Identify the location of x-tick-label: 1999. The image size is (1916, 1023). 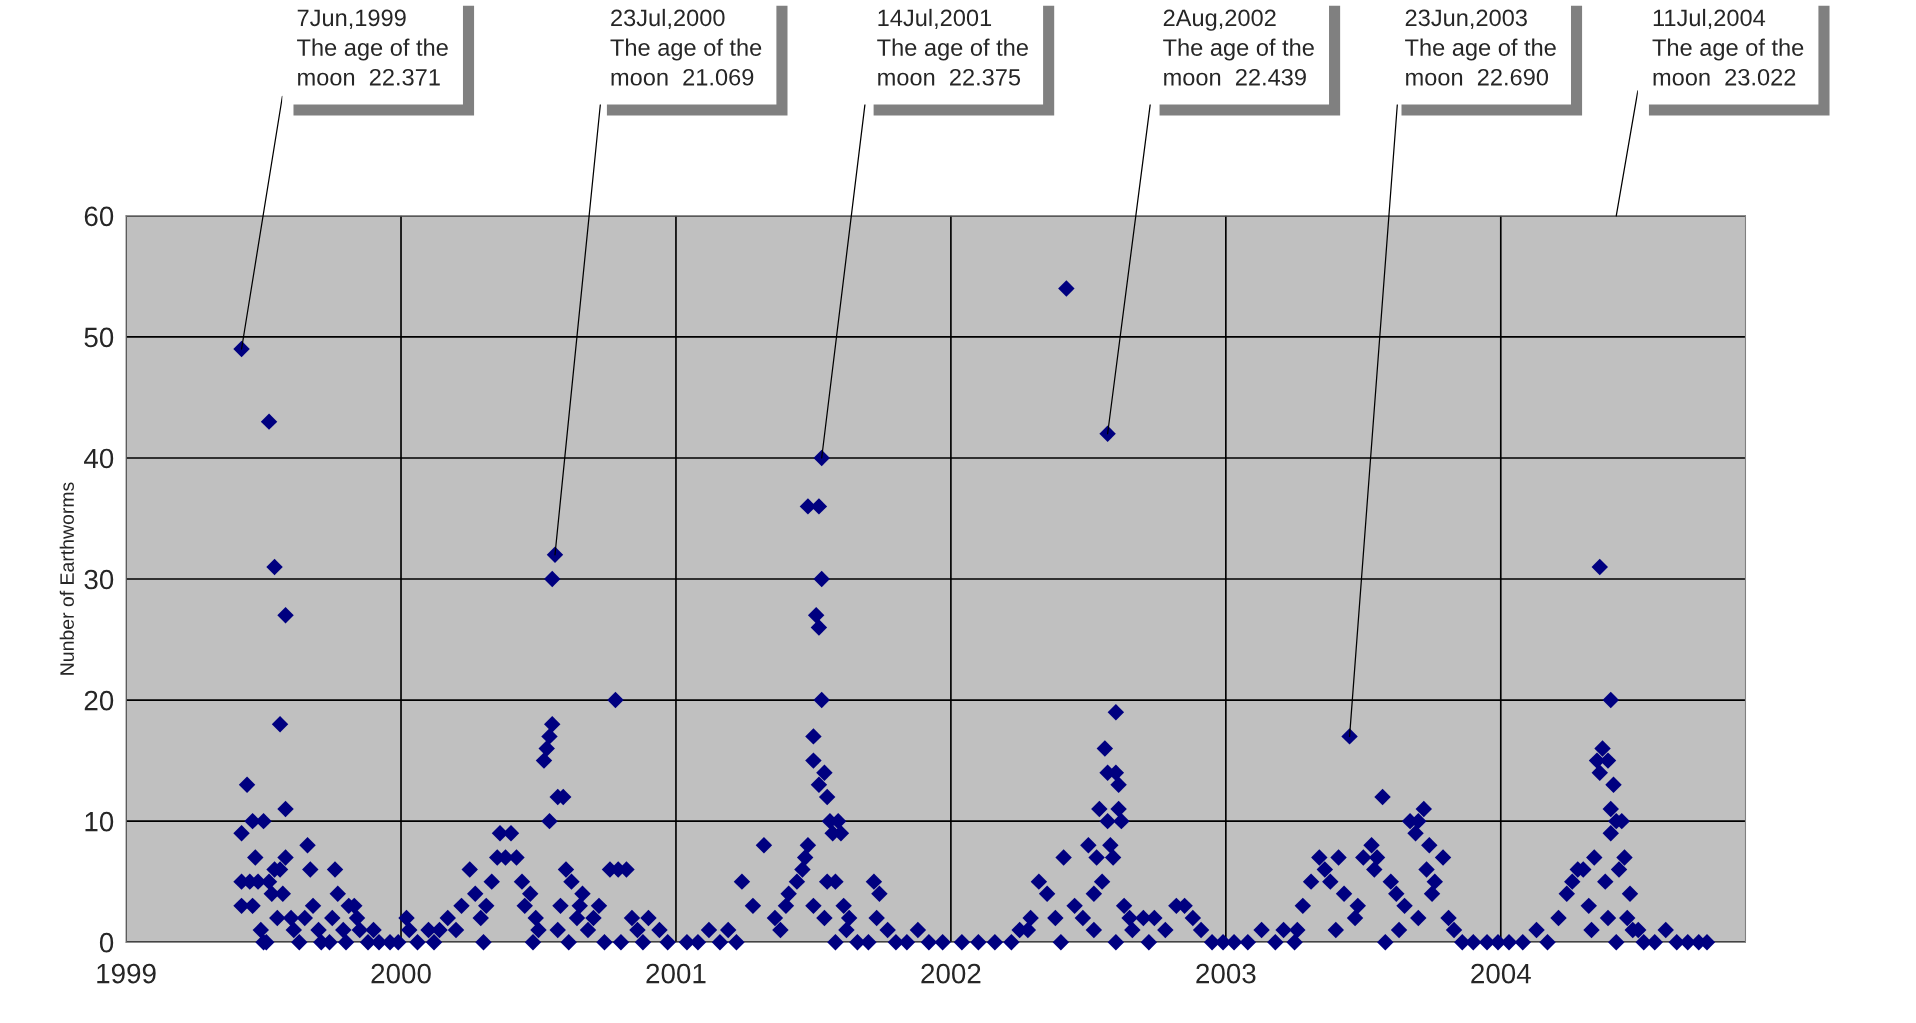
(126, 973).